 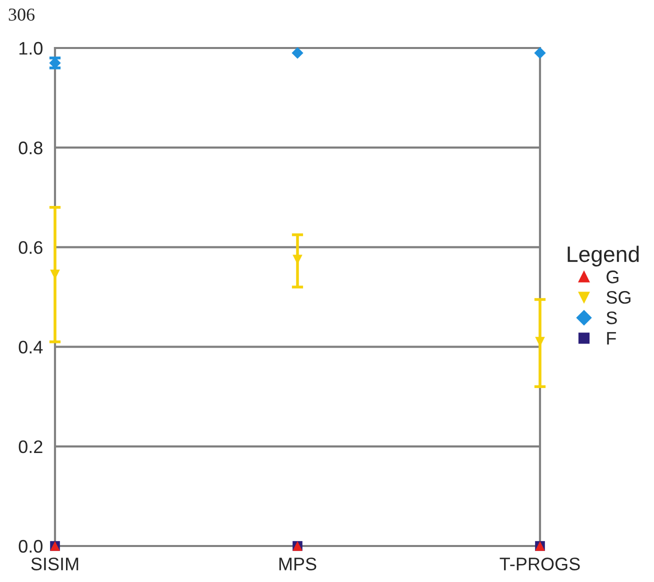 What do you see at coordinates (540, 564) in the screenshot?
I see `x-tick-label: T-PROGS` at bounding box center [540, 564].